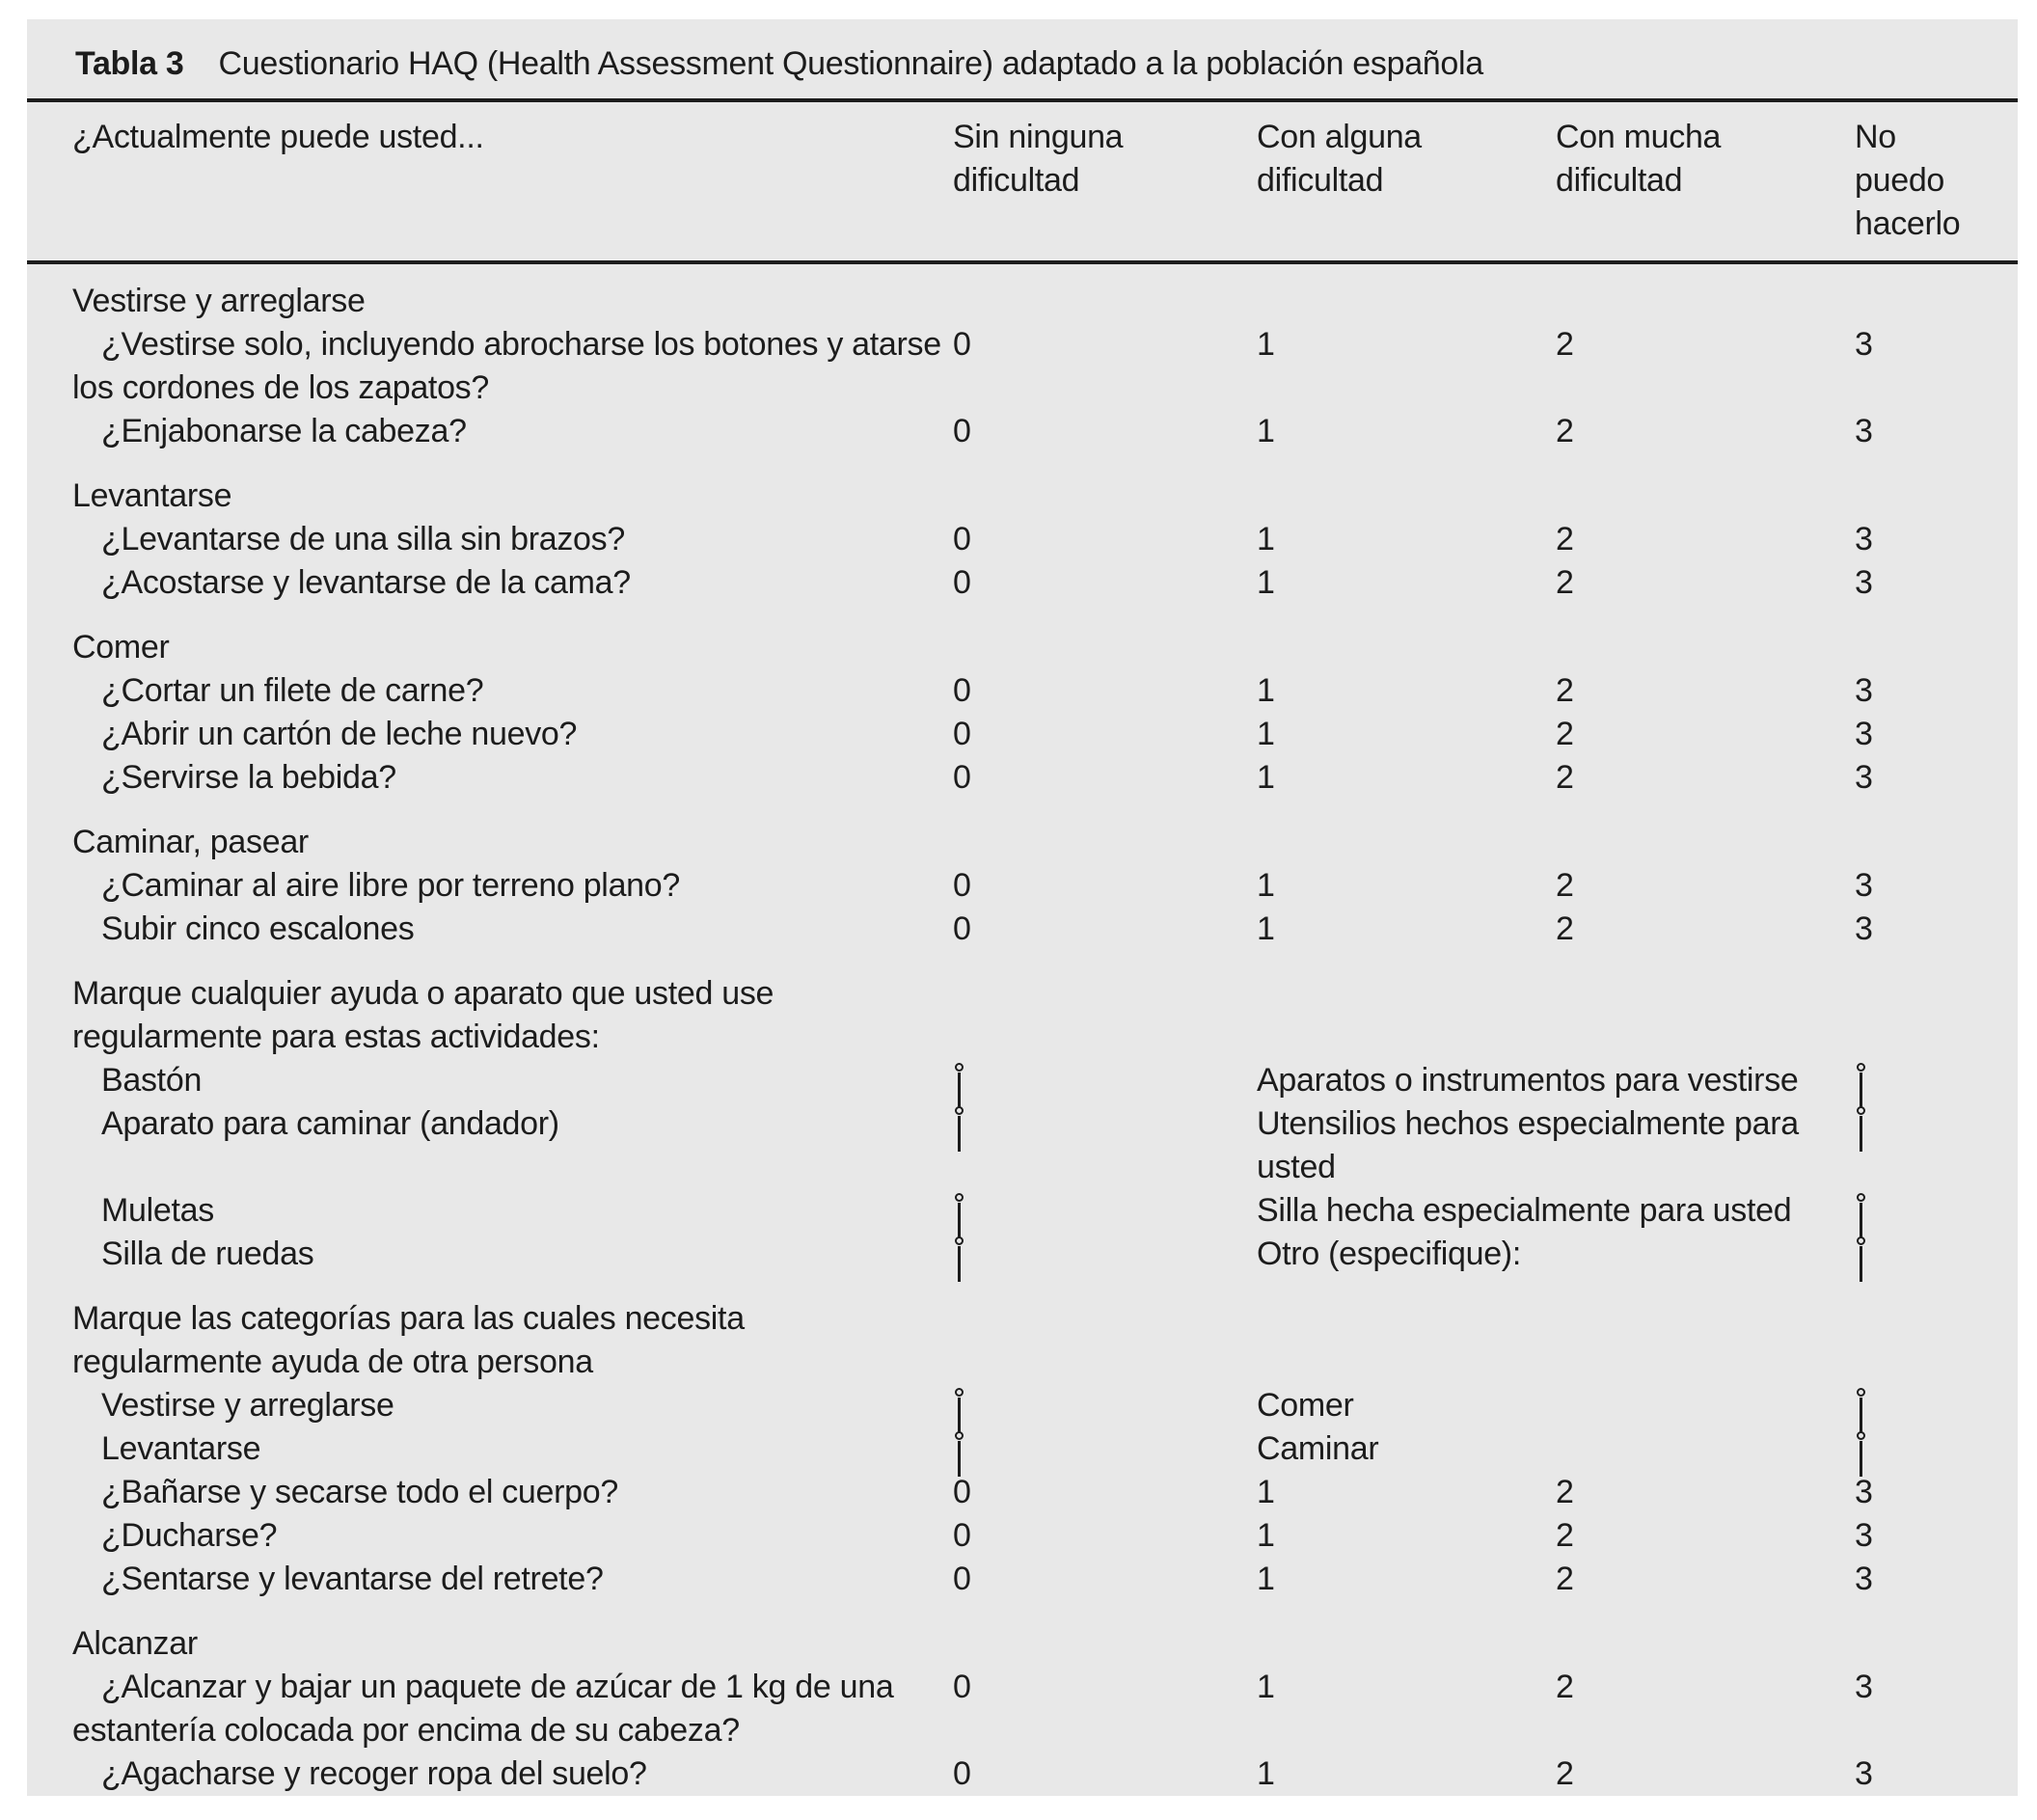 This screenshot has width=2037, height=1820. Describe the element at coordinates (1022, 1257) in the screenshot. I see `check-row: Silla de ruedas Otro (especifique):` at that location.